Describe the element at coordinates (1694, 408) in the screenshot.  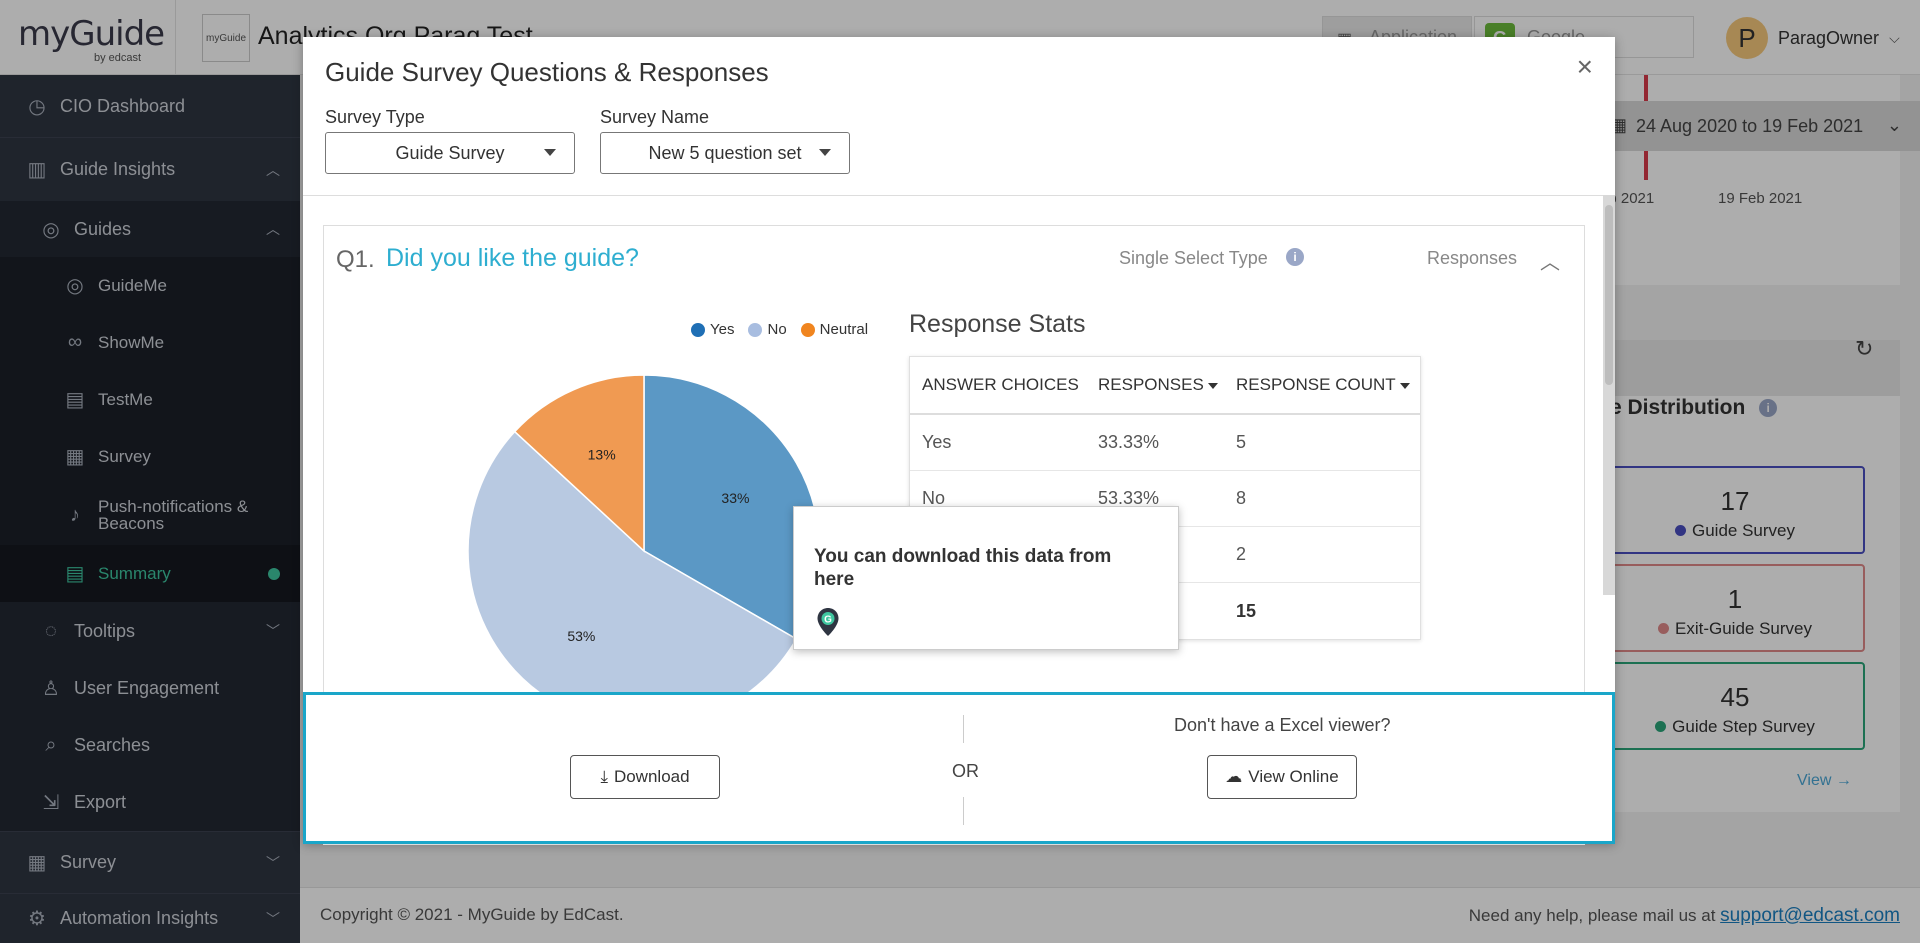
I see `distribution-title: e Distribution i` at that location.